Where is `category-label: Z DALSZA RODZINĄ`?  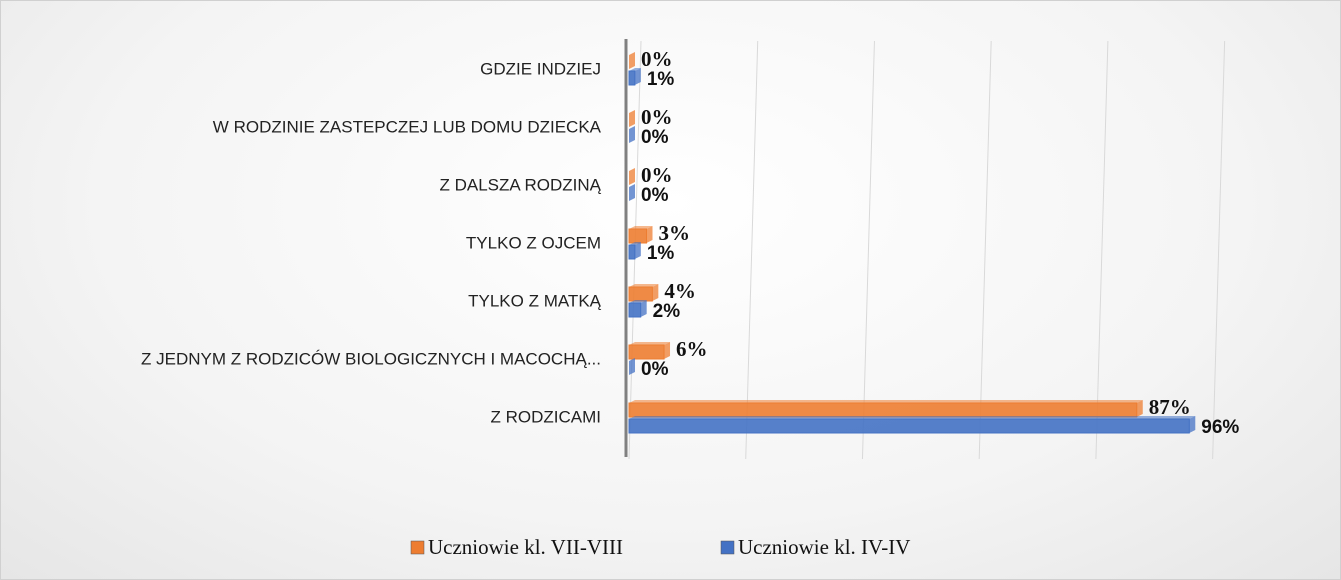 category-label: Z DALSZA RODZINĄ is located at coordinates (520, 184).